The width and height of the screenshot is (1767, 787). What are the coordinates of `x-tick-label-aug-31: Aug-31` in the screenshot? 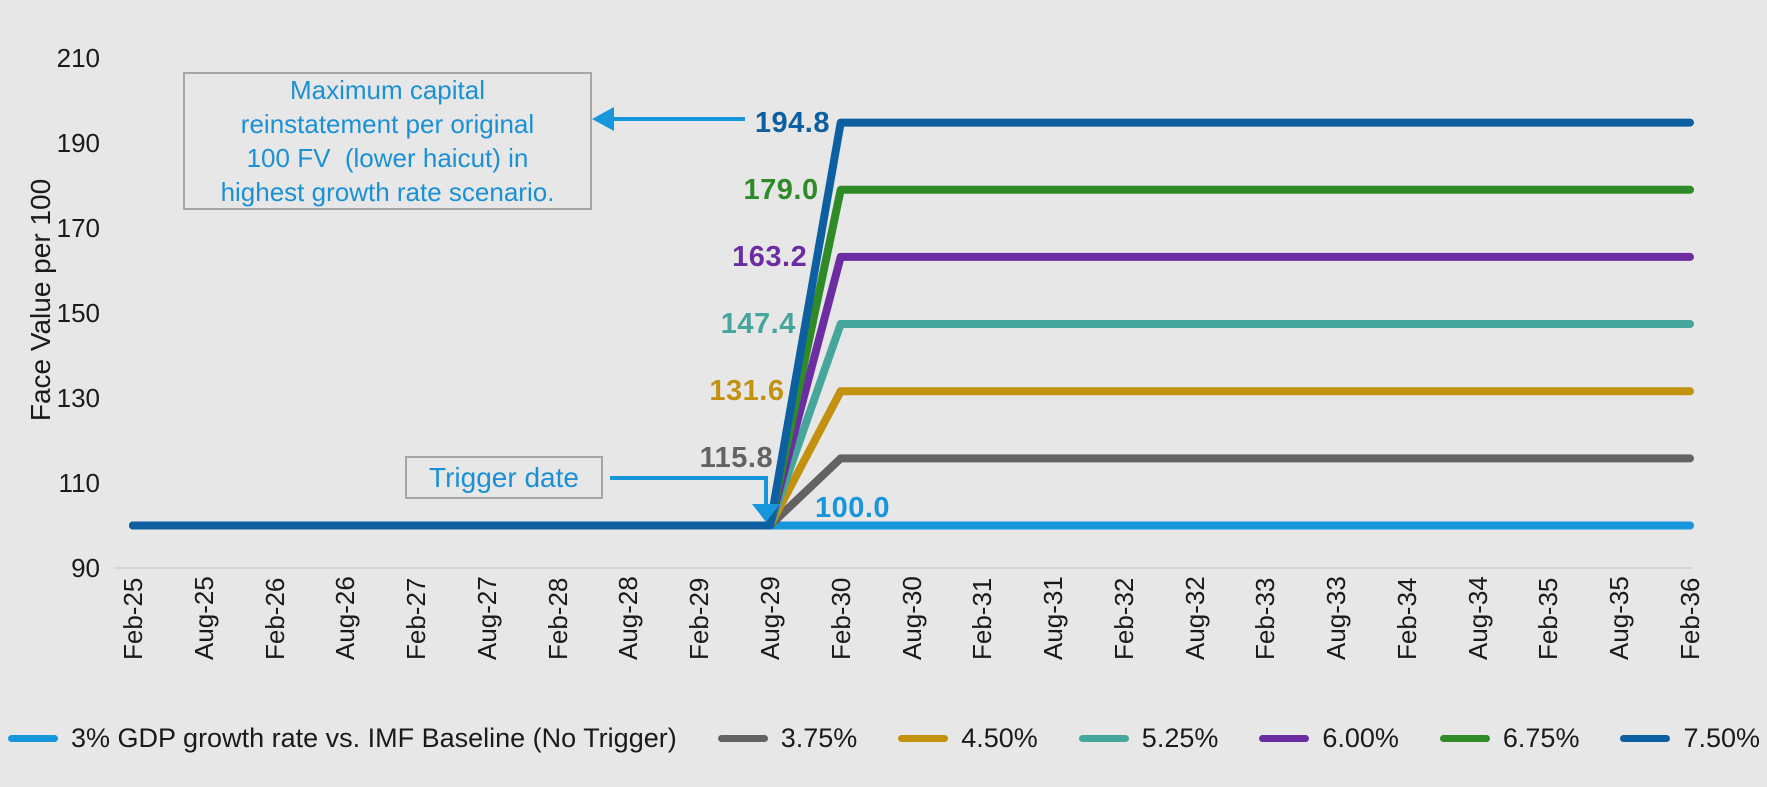 It's located at (1053, 618).